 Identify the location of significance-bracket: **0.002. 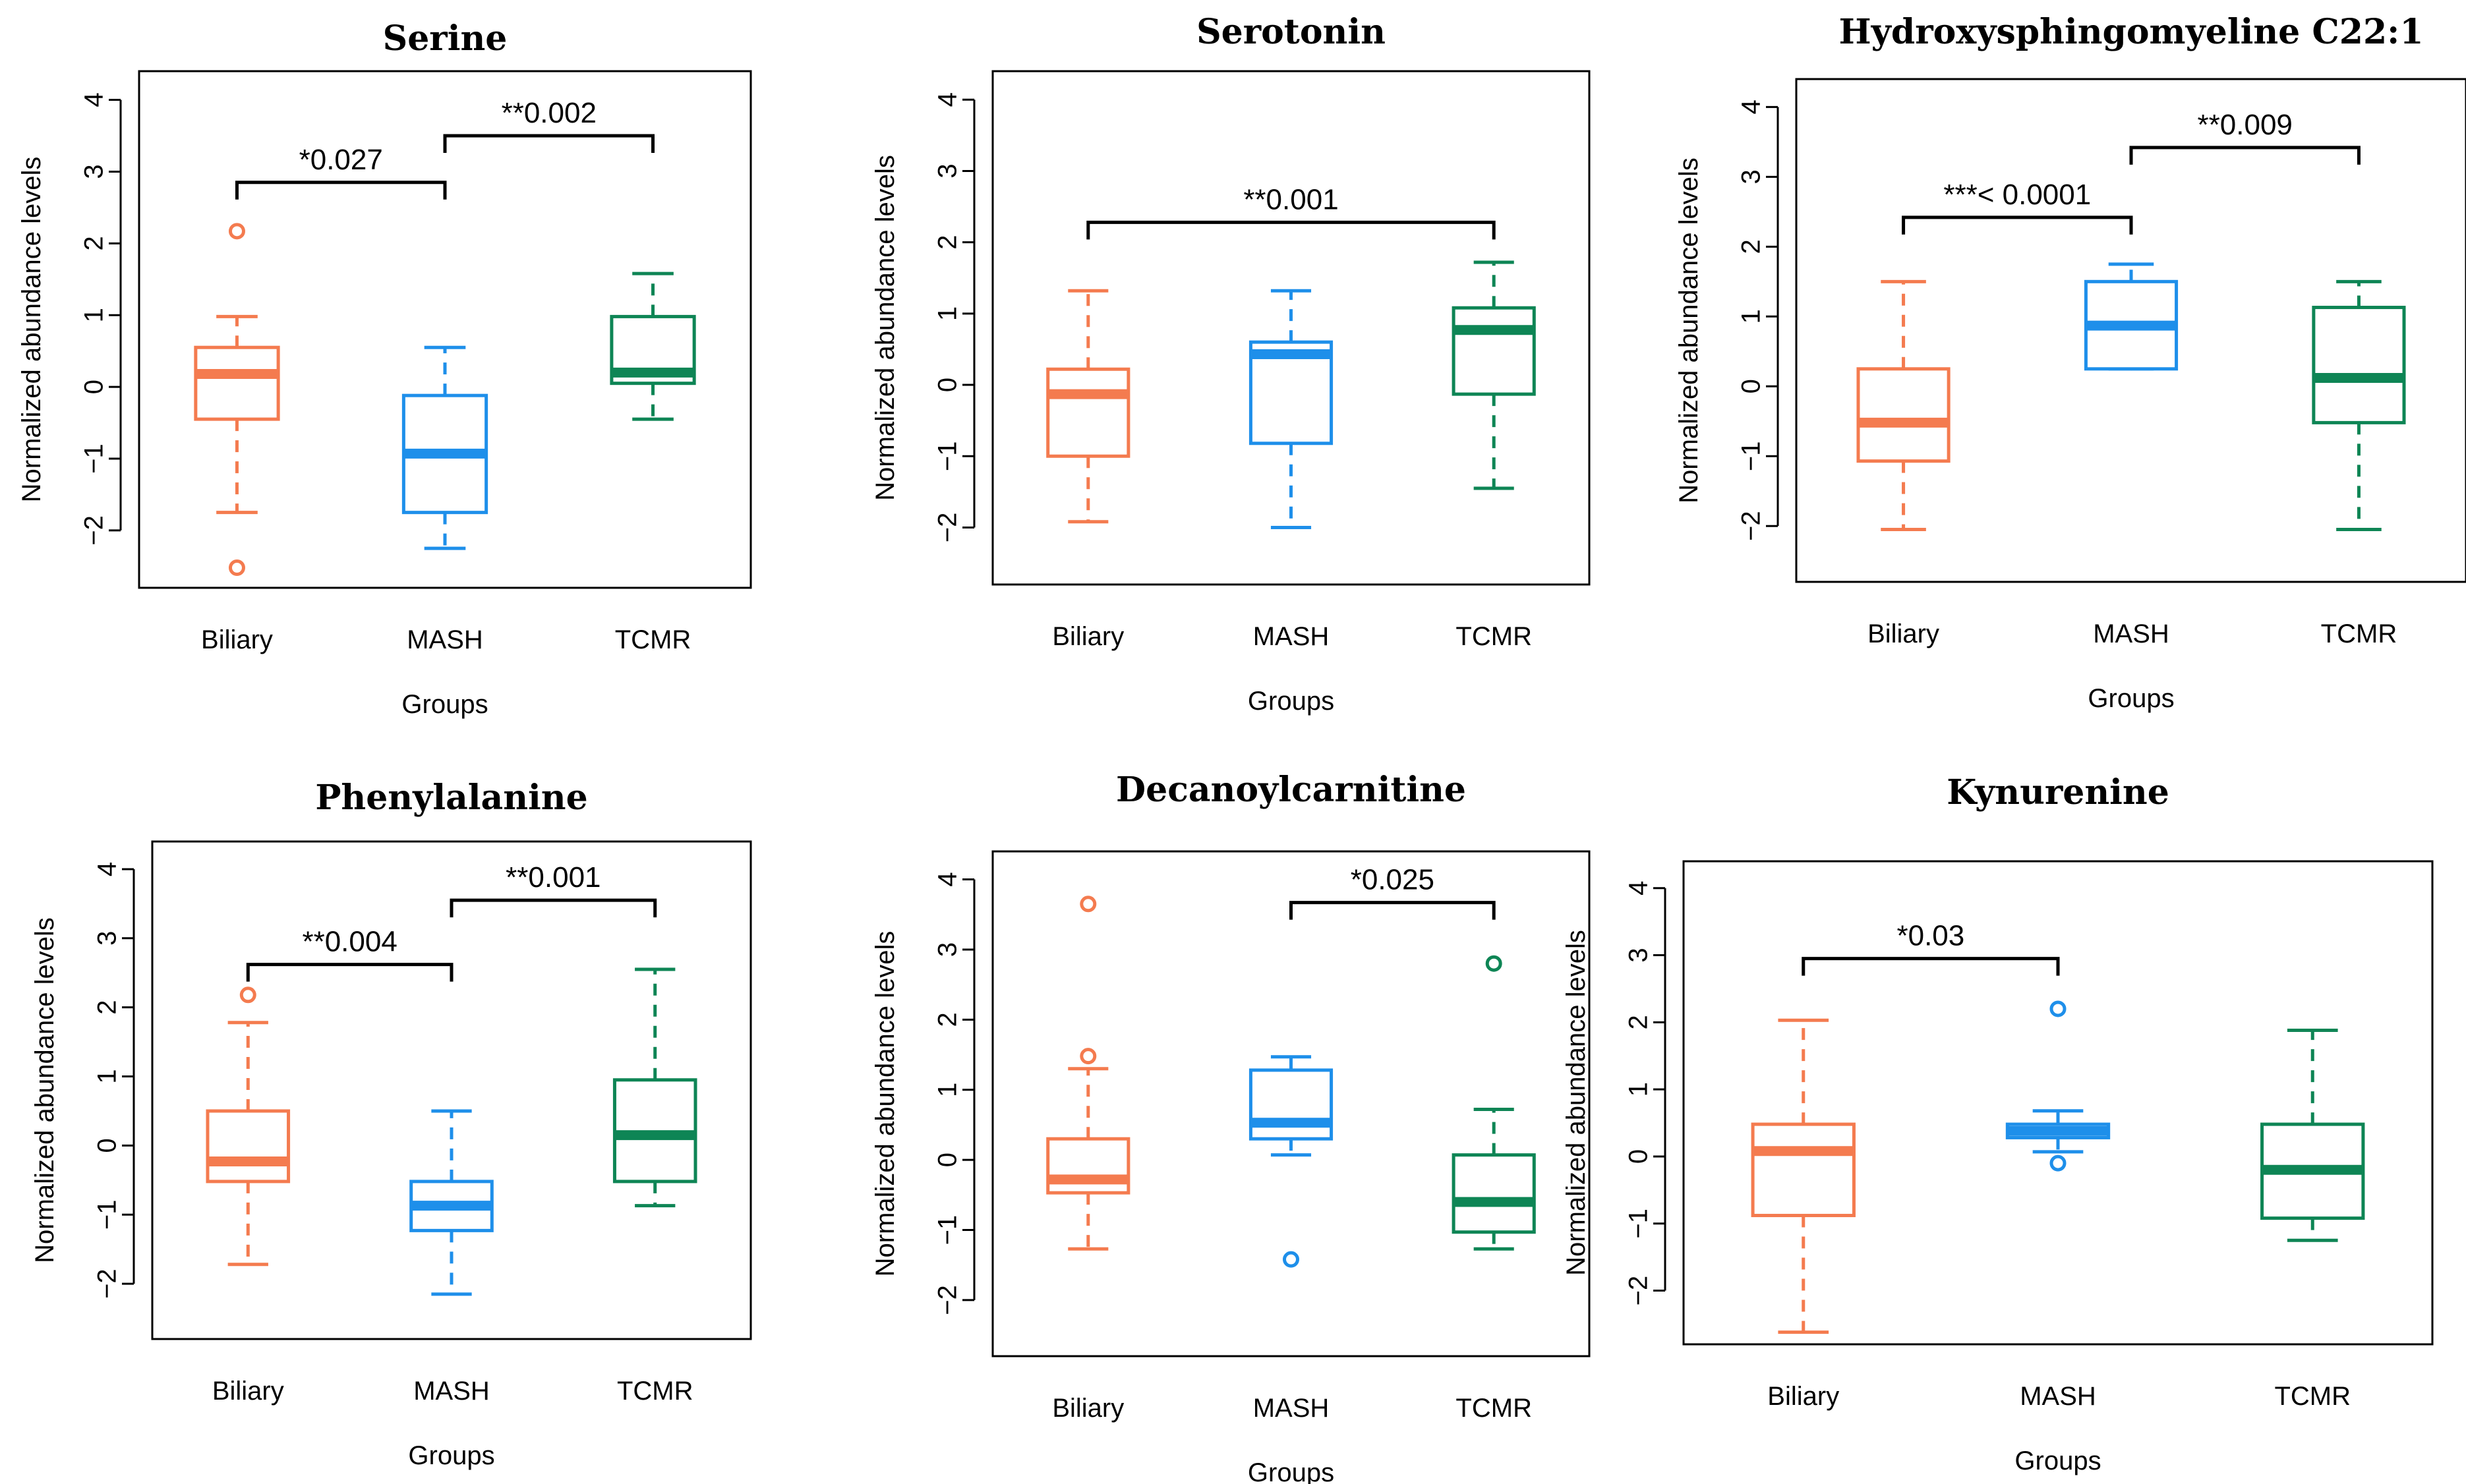
(549, 125).